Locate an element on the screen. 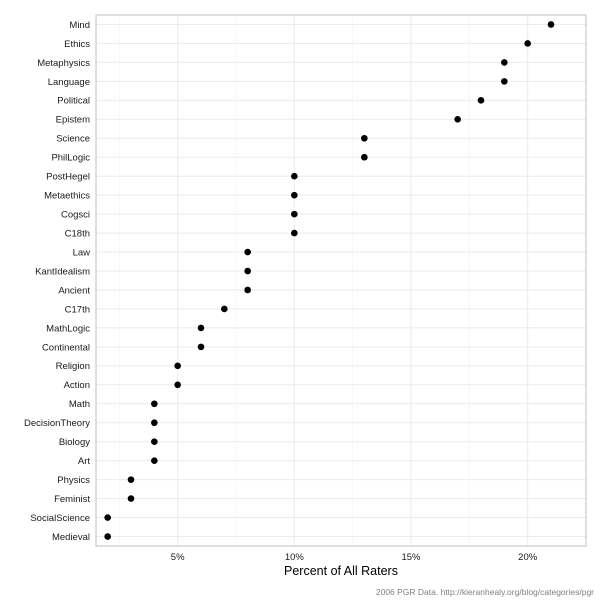 This screenshot has width=600, height=600. y-tick-label: Political is located at coordinates (73, 101).